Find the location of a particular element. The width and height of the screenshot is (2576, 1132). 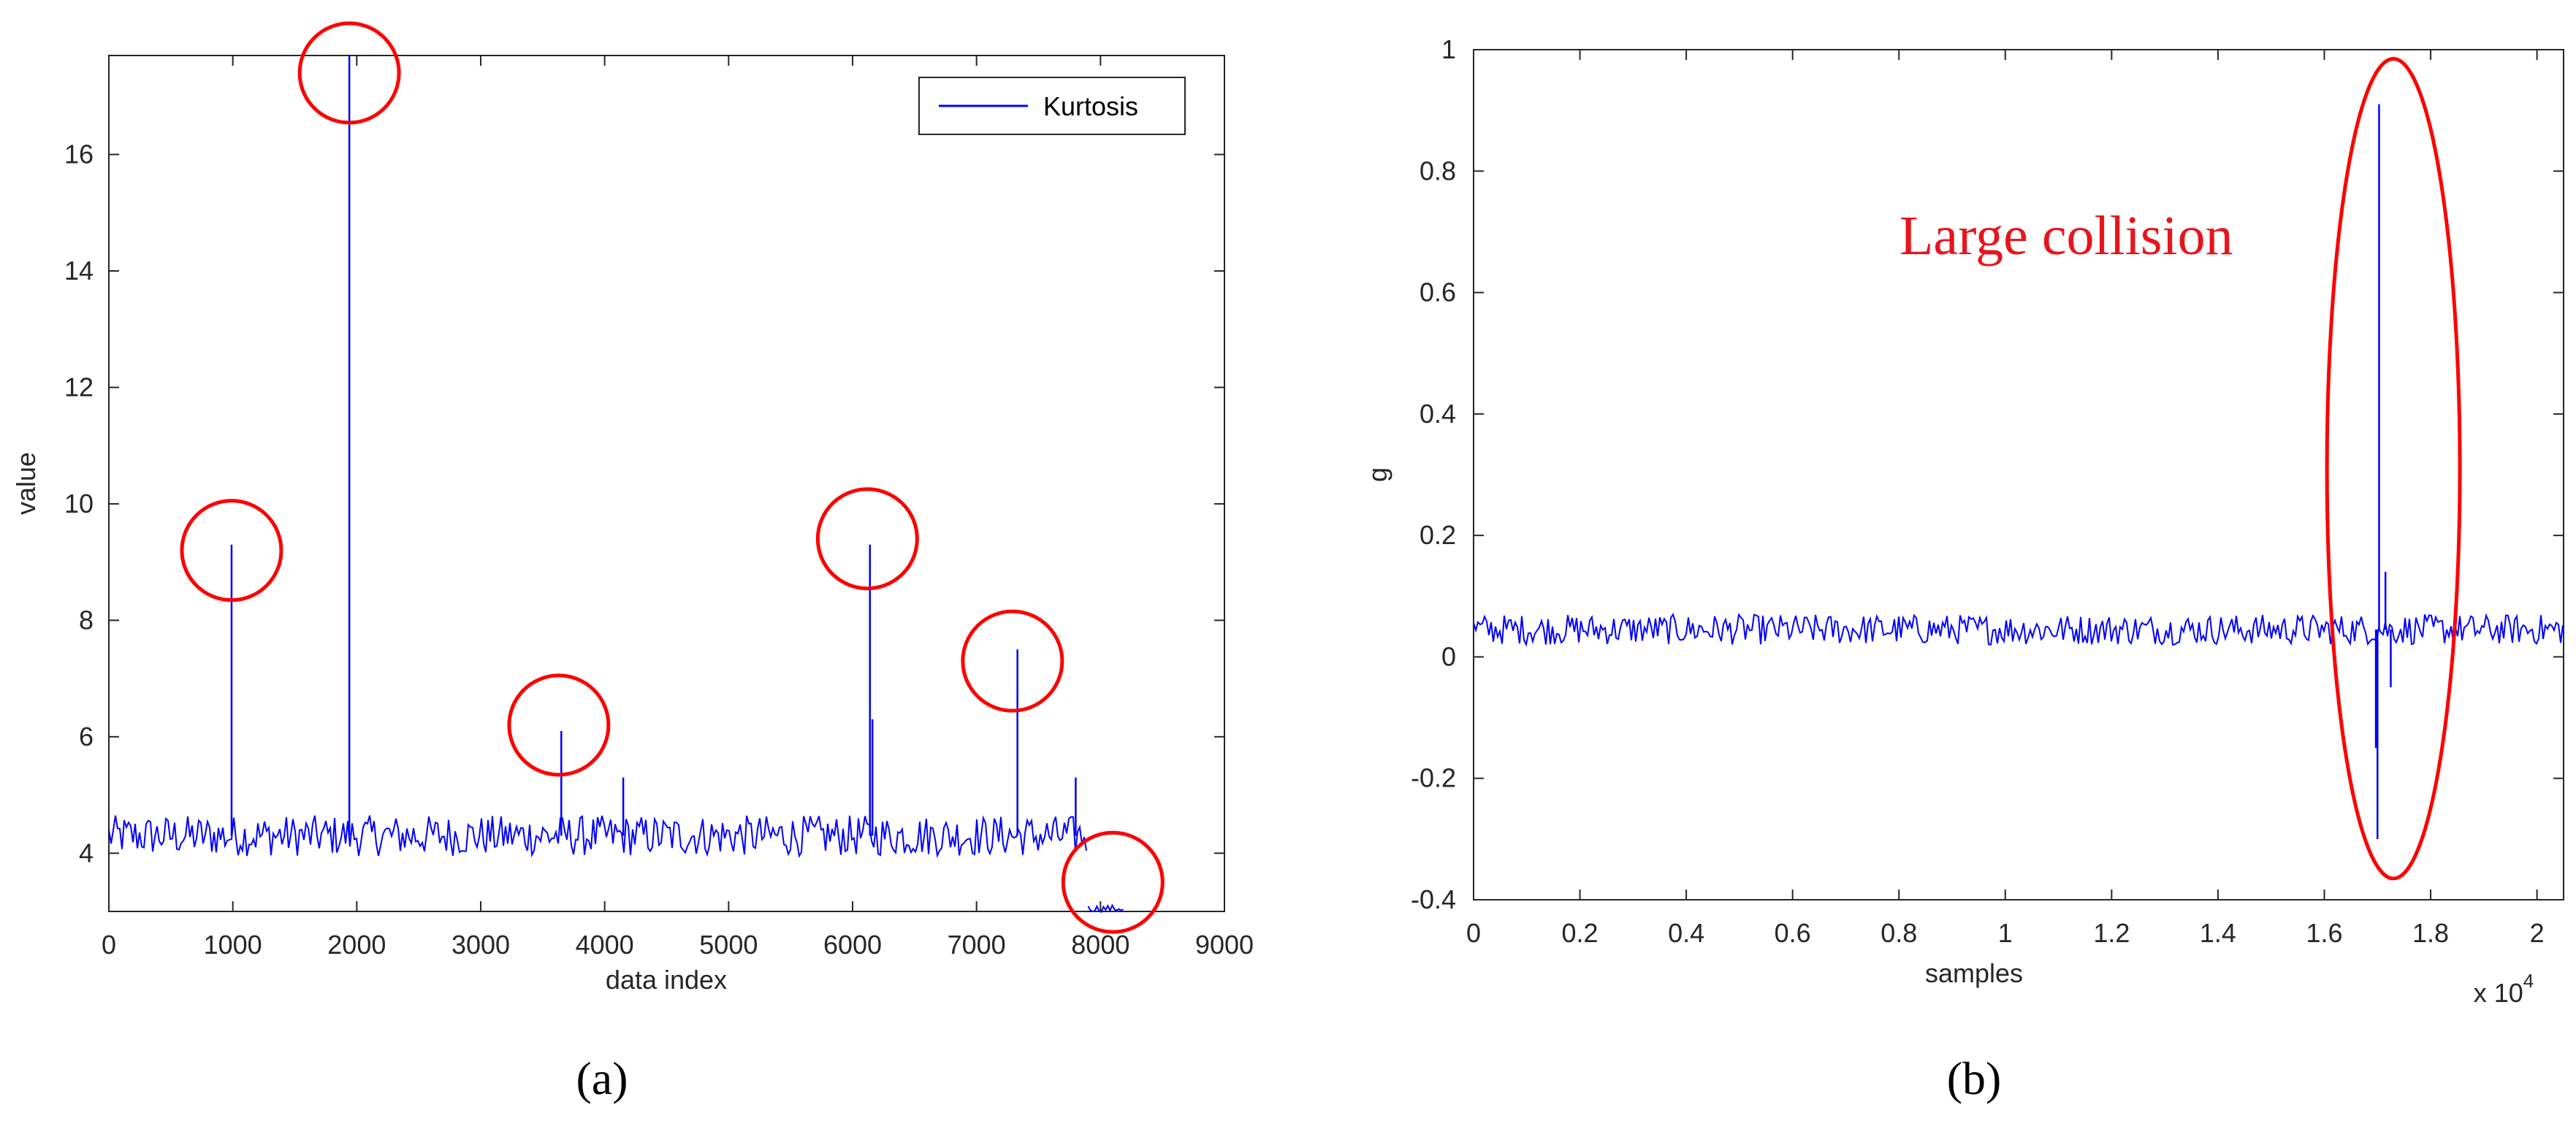

x-tick-label: 1.2 is located at coordinates (2111, 933).